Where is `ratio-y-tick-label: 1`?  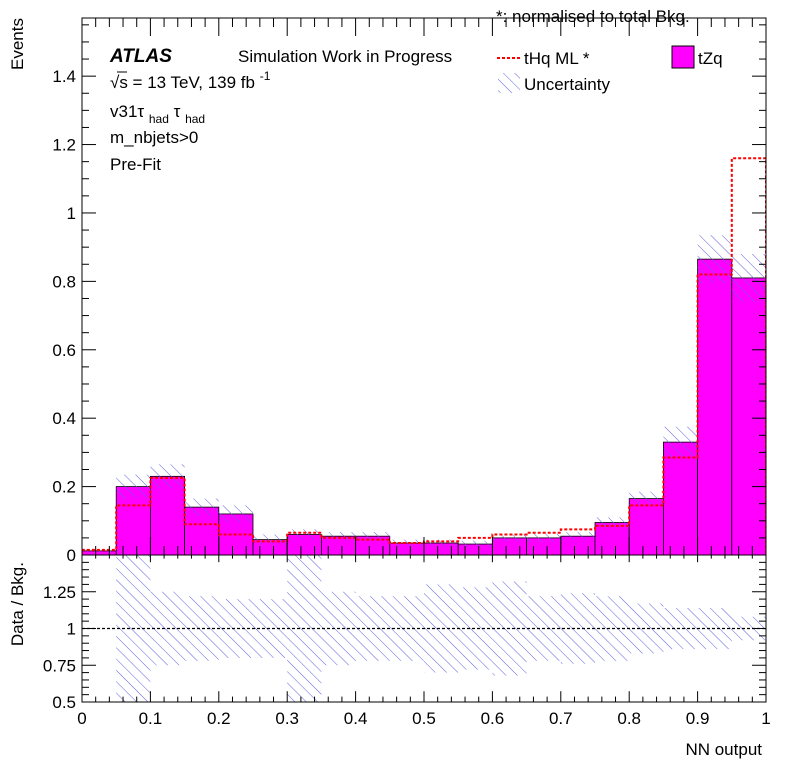 ratio-y-tick-label: 1 is located at coordinates (71, 629).